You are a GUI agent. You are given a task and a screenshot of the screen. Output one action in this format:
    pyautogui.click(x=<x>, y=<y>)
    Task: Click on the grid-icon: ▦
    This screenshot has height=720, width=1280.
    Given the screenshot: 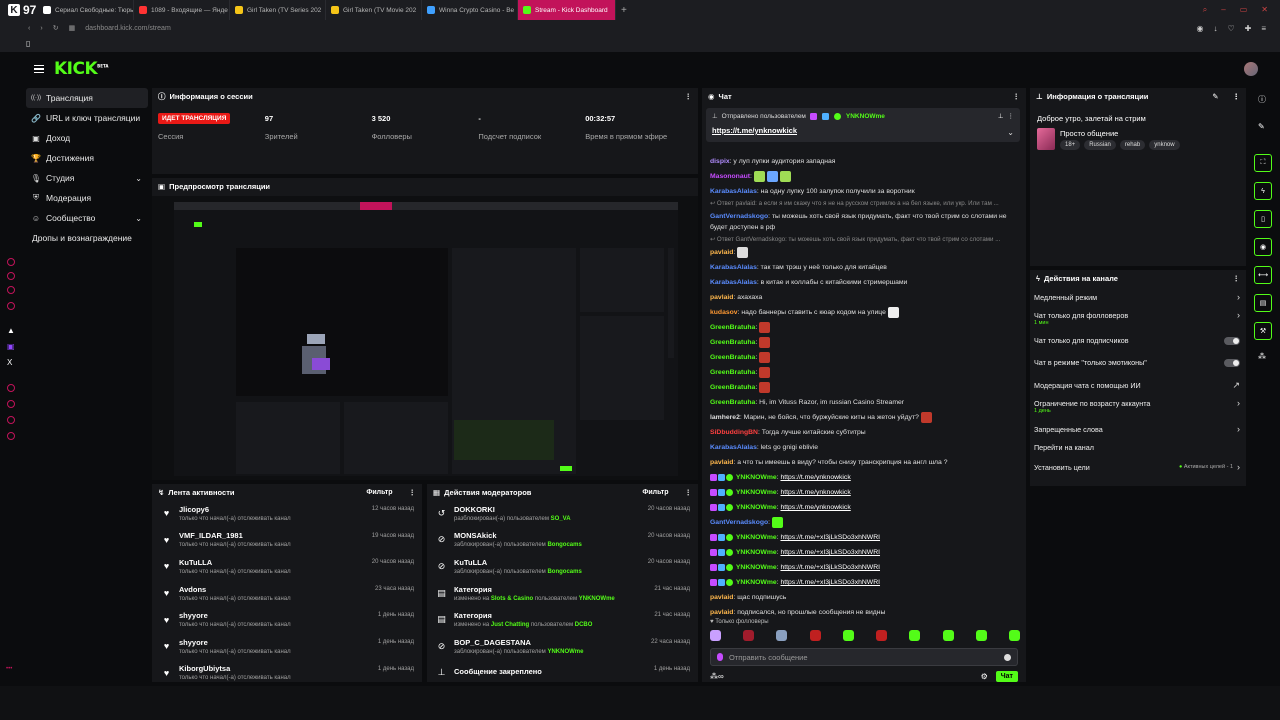 What is the action you would take?
    pyautogui.click(x=72, y=28)
    